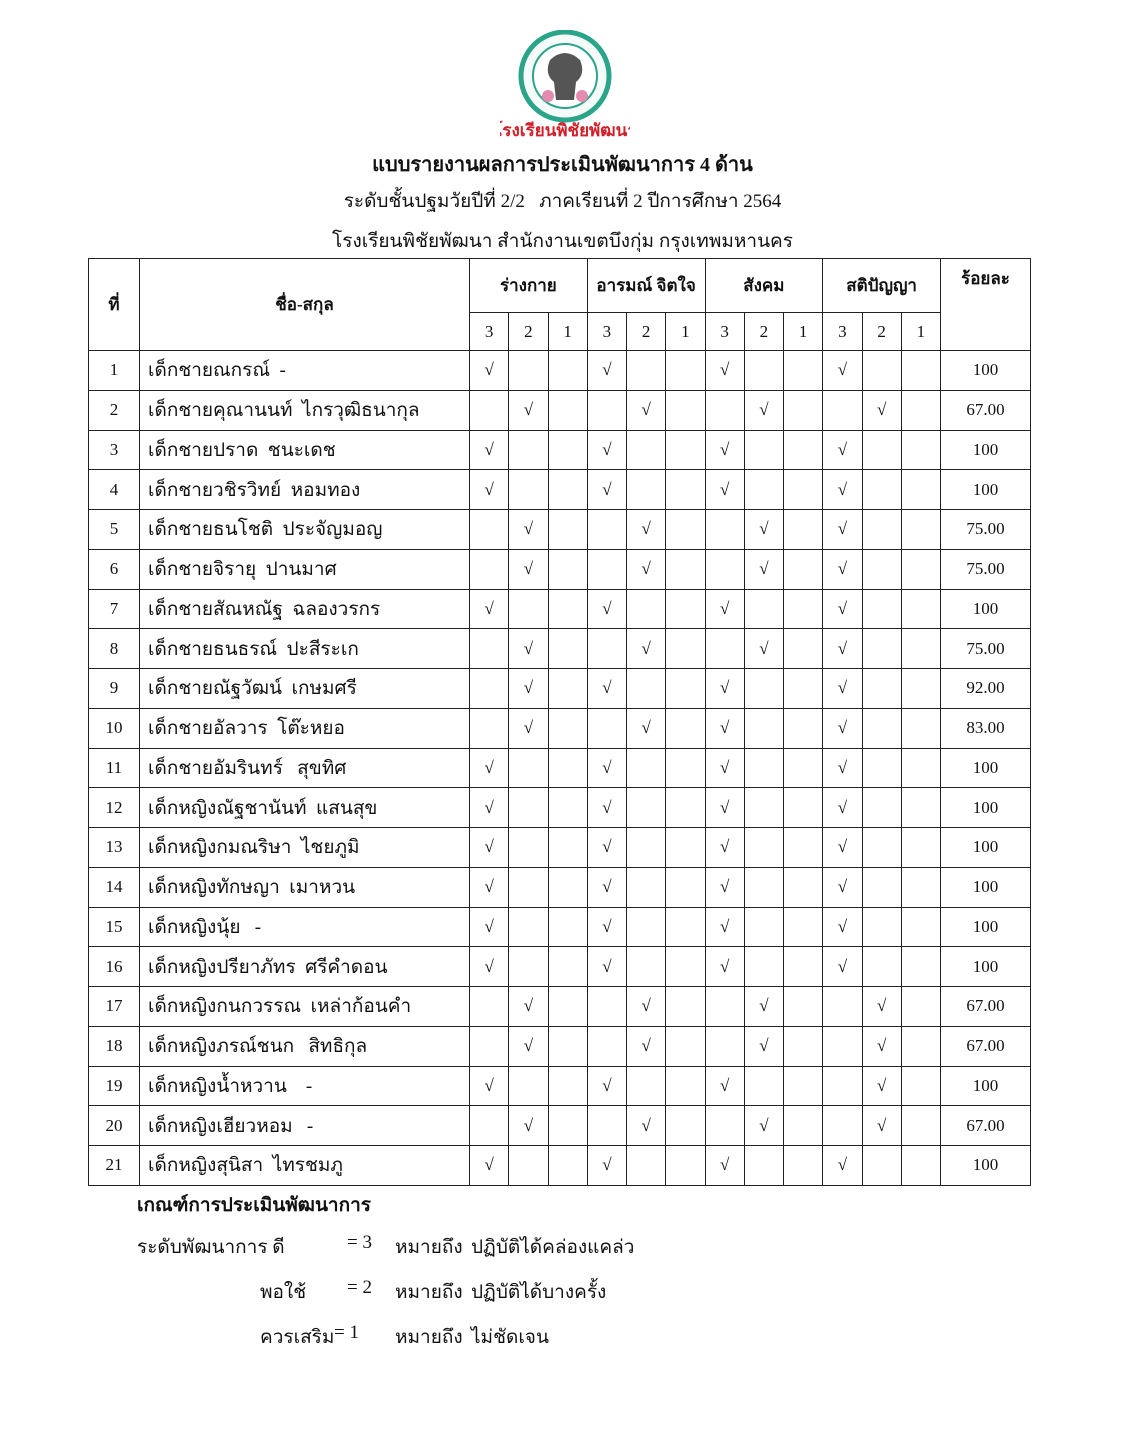  What do you see at coordinates (114, 1086) in the screenshot?
I see `row-number: 19` at bounding box center [114, 1086].